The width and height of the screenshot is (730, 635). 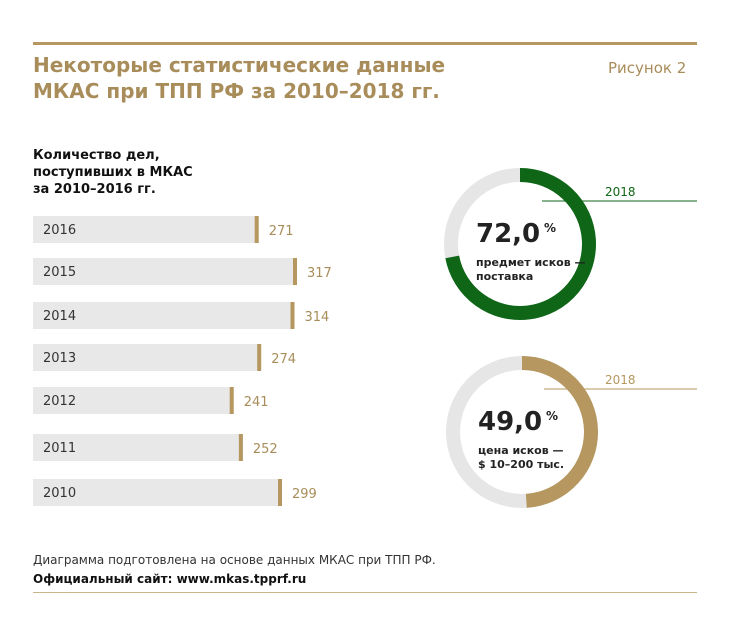 I want to click on donut-unit-label-1: %, so click(x=550, y=228).